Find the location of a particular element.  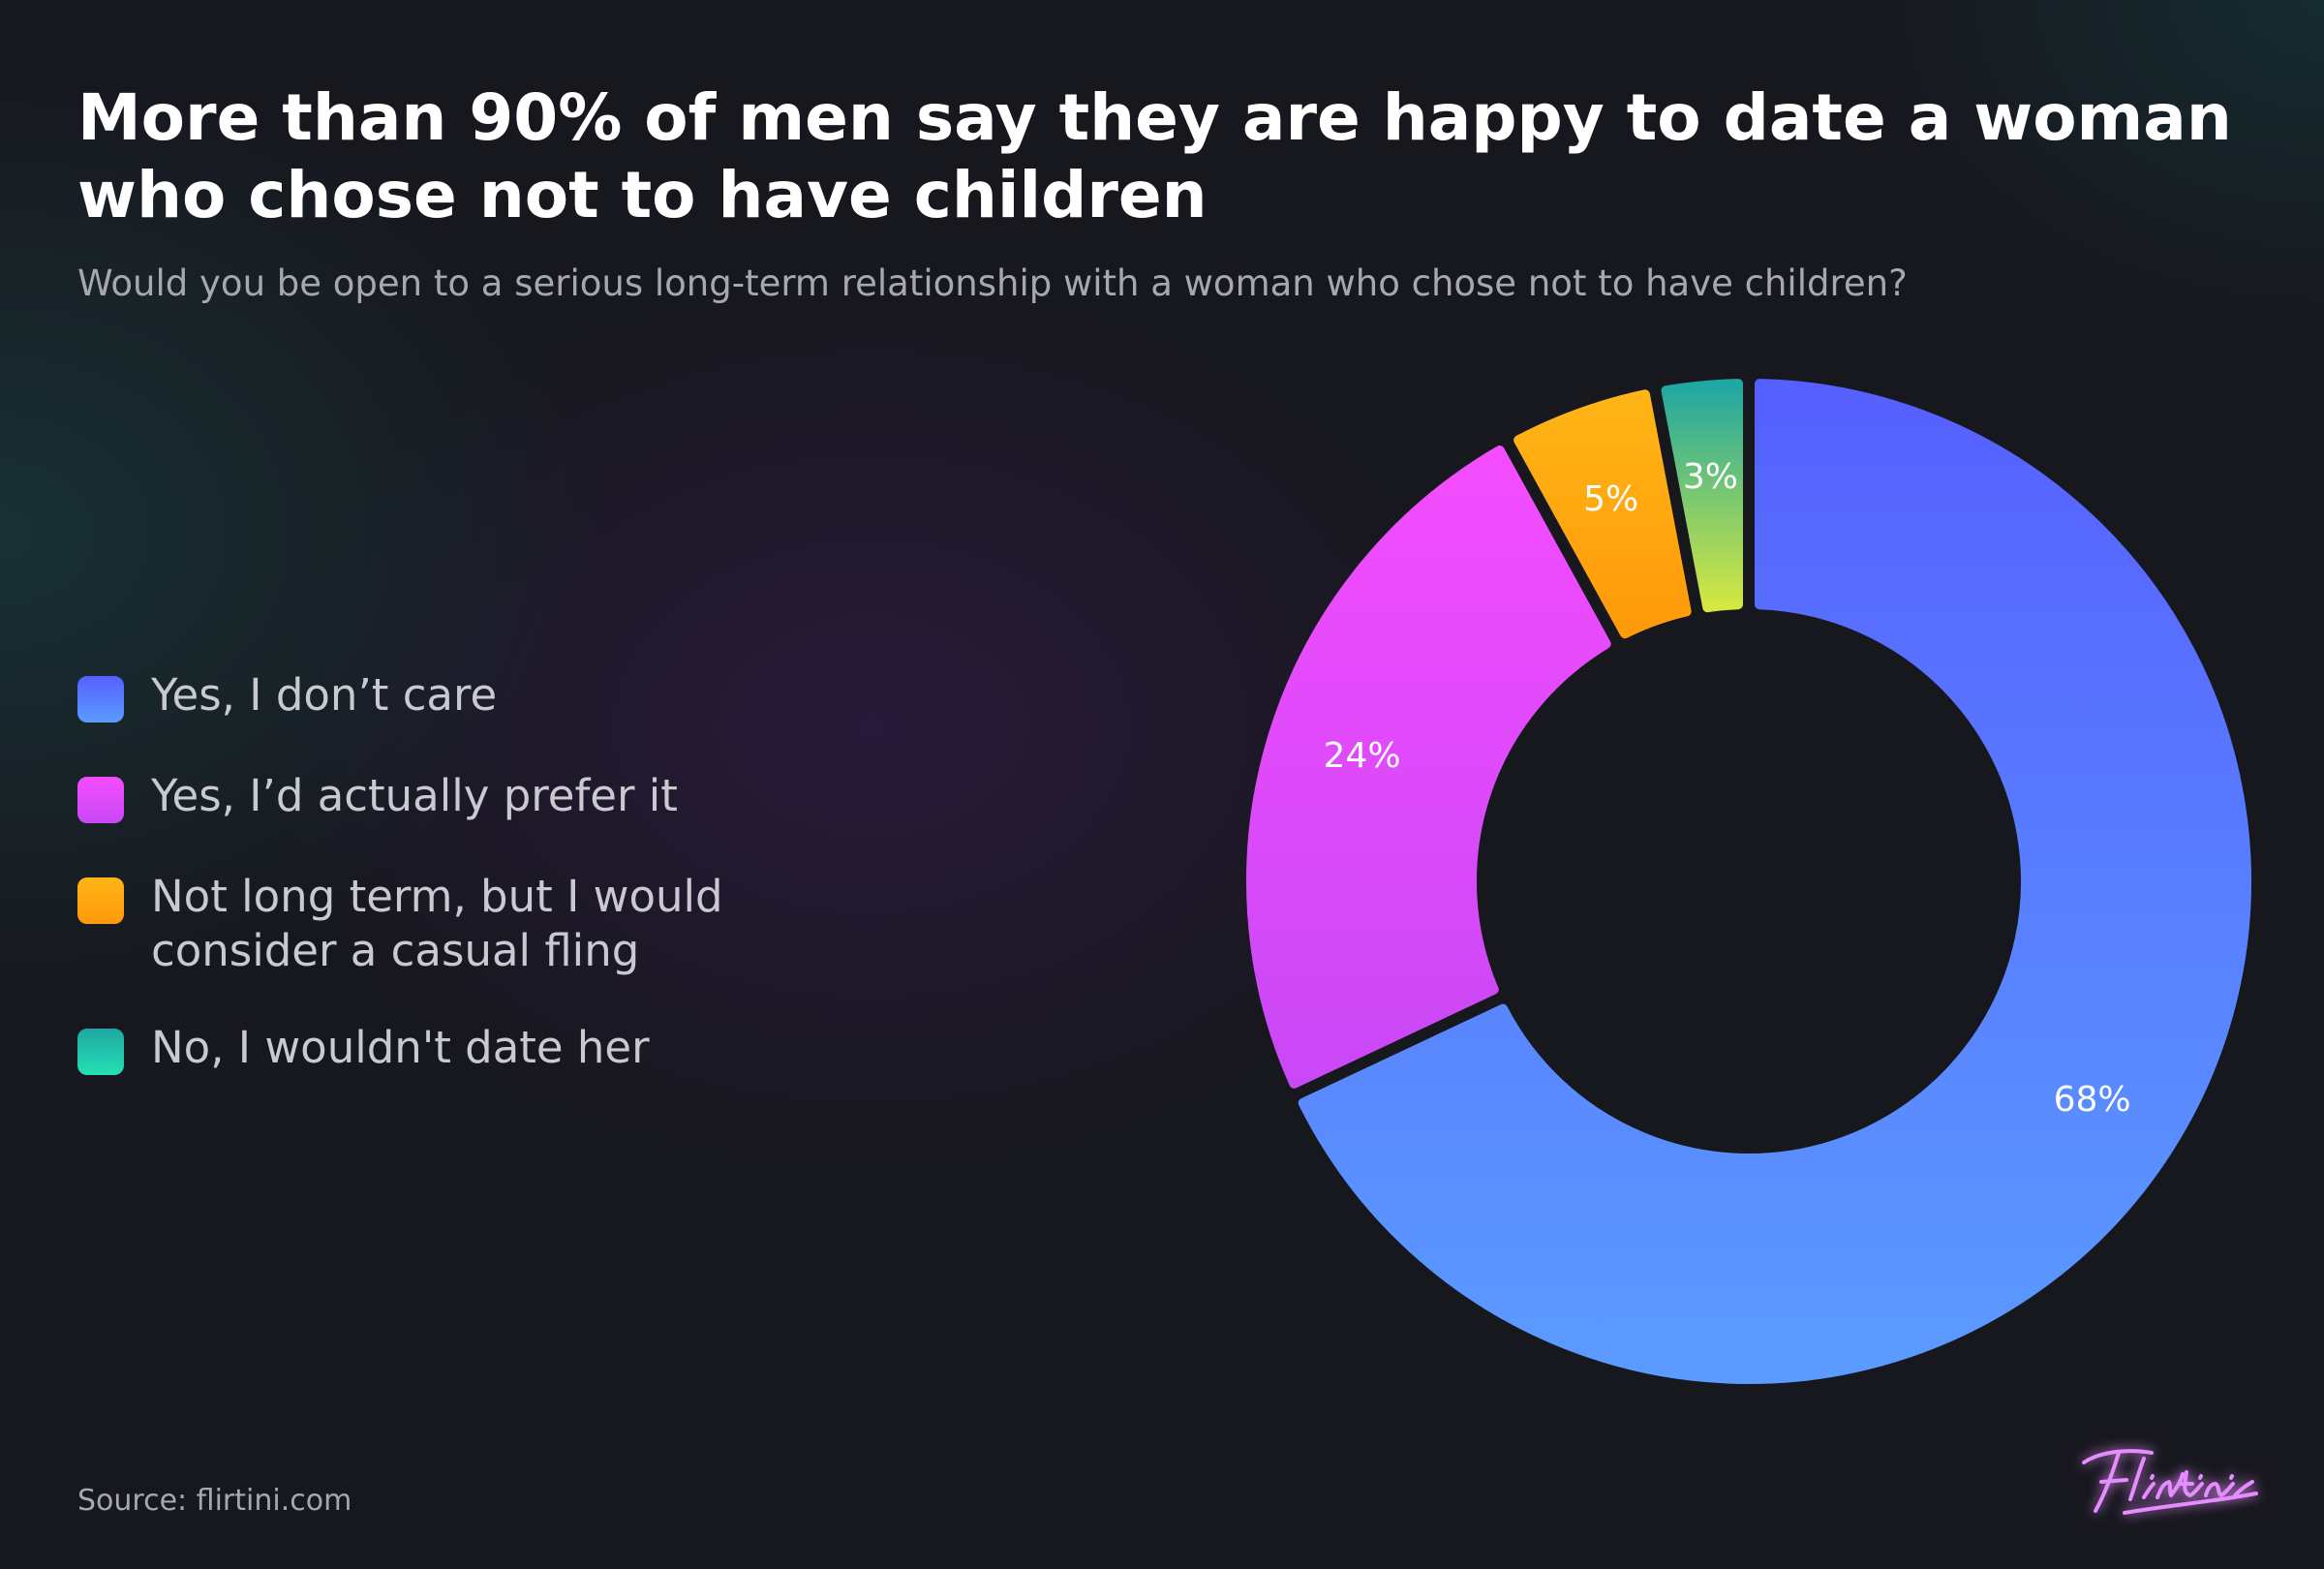

legend-swatch-blue is located at coordinates (101, 699).